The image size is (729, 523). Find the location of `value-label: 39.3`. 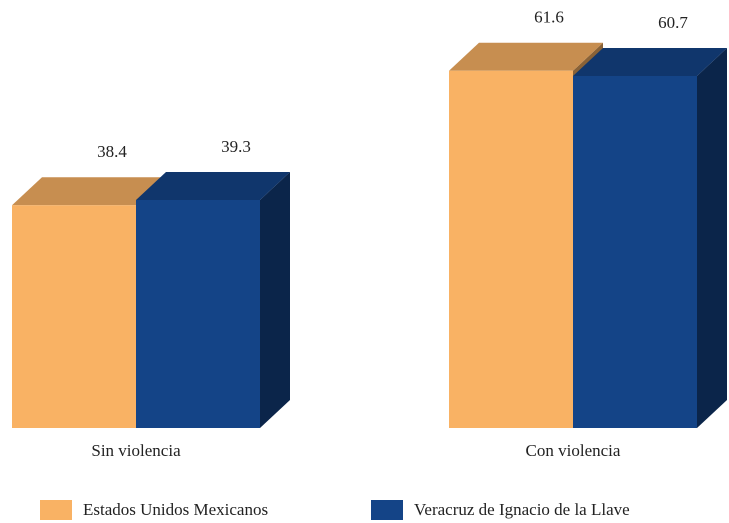

value-label: 39.3 is located at coordinates (236, 146).